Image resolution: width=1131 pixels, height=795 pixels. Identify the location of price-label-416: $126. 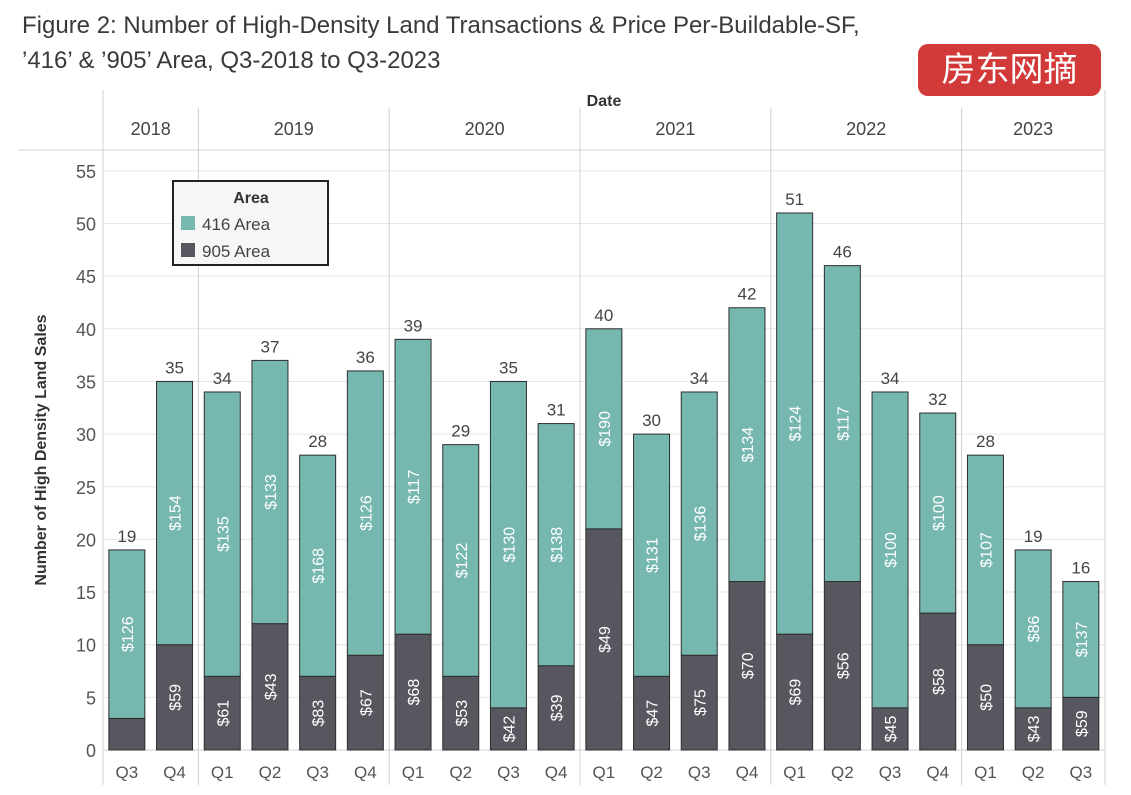
(366, 513).